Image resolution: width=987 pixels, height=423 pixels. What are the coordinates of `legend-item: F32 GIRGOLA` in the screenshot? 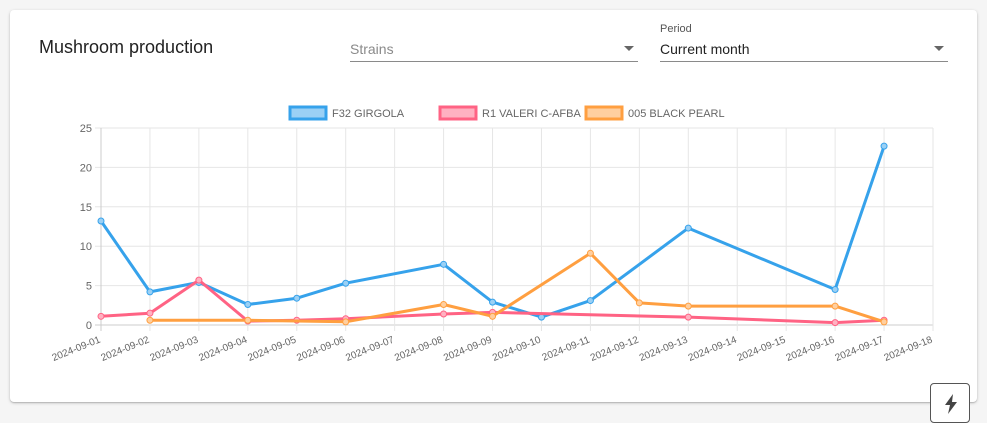 It's located at (346, 113).